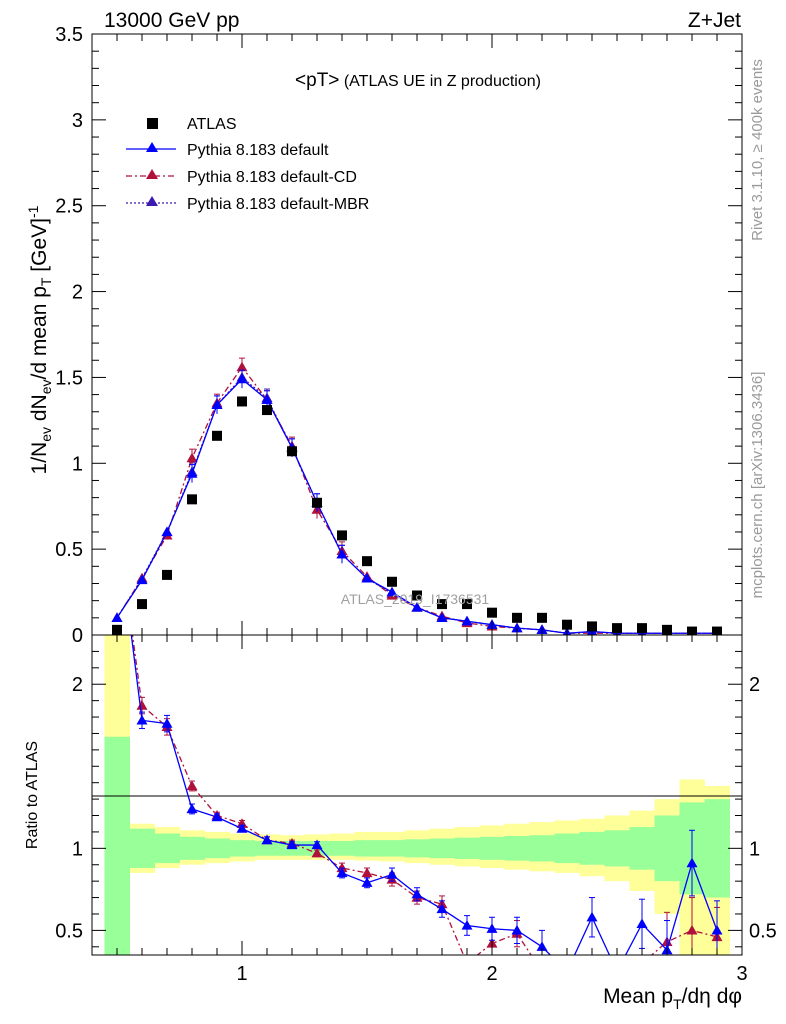 This screenshot has width=786, height=1024. Describe the element at coordinates (272, 177) in the screenshot. I see `legend-cd-label: Pythia 8.183 default-CD` at that location.